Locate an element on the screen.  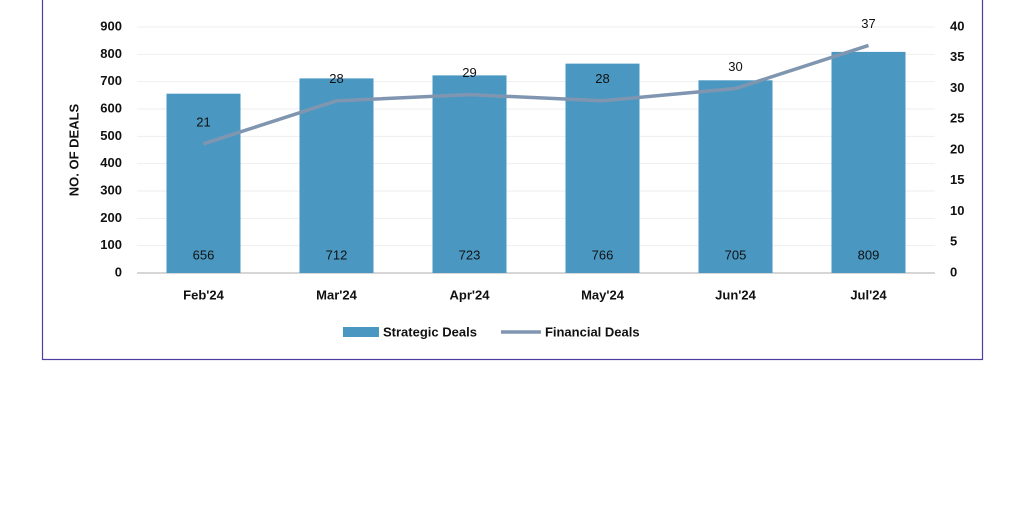
bar-value-label: 766 is located at coordinates (603, 254).